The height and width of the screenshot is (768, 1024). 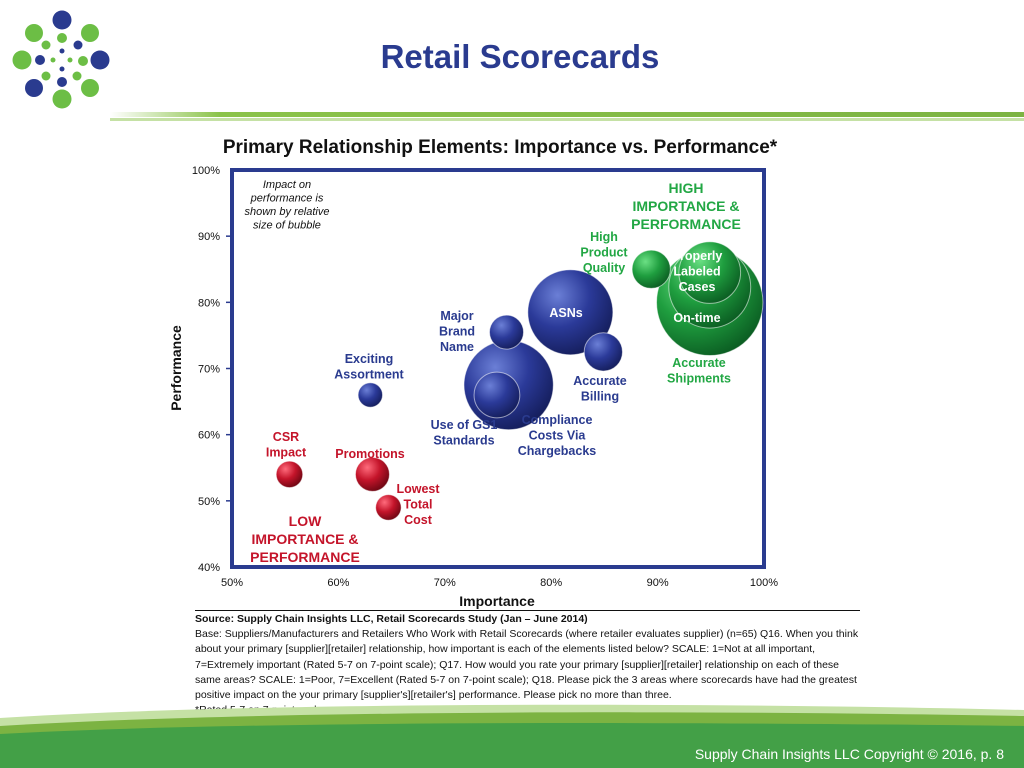 I want to click on data-label: Properly Labeled Cases, so click(x=697, y=271).